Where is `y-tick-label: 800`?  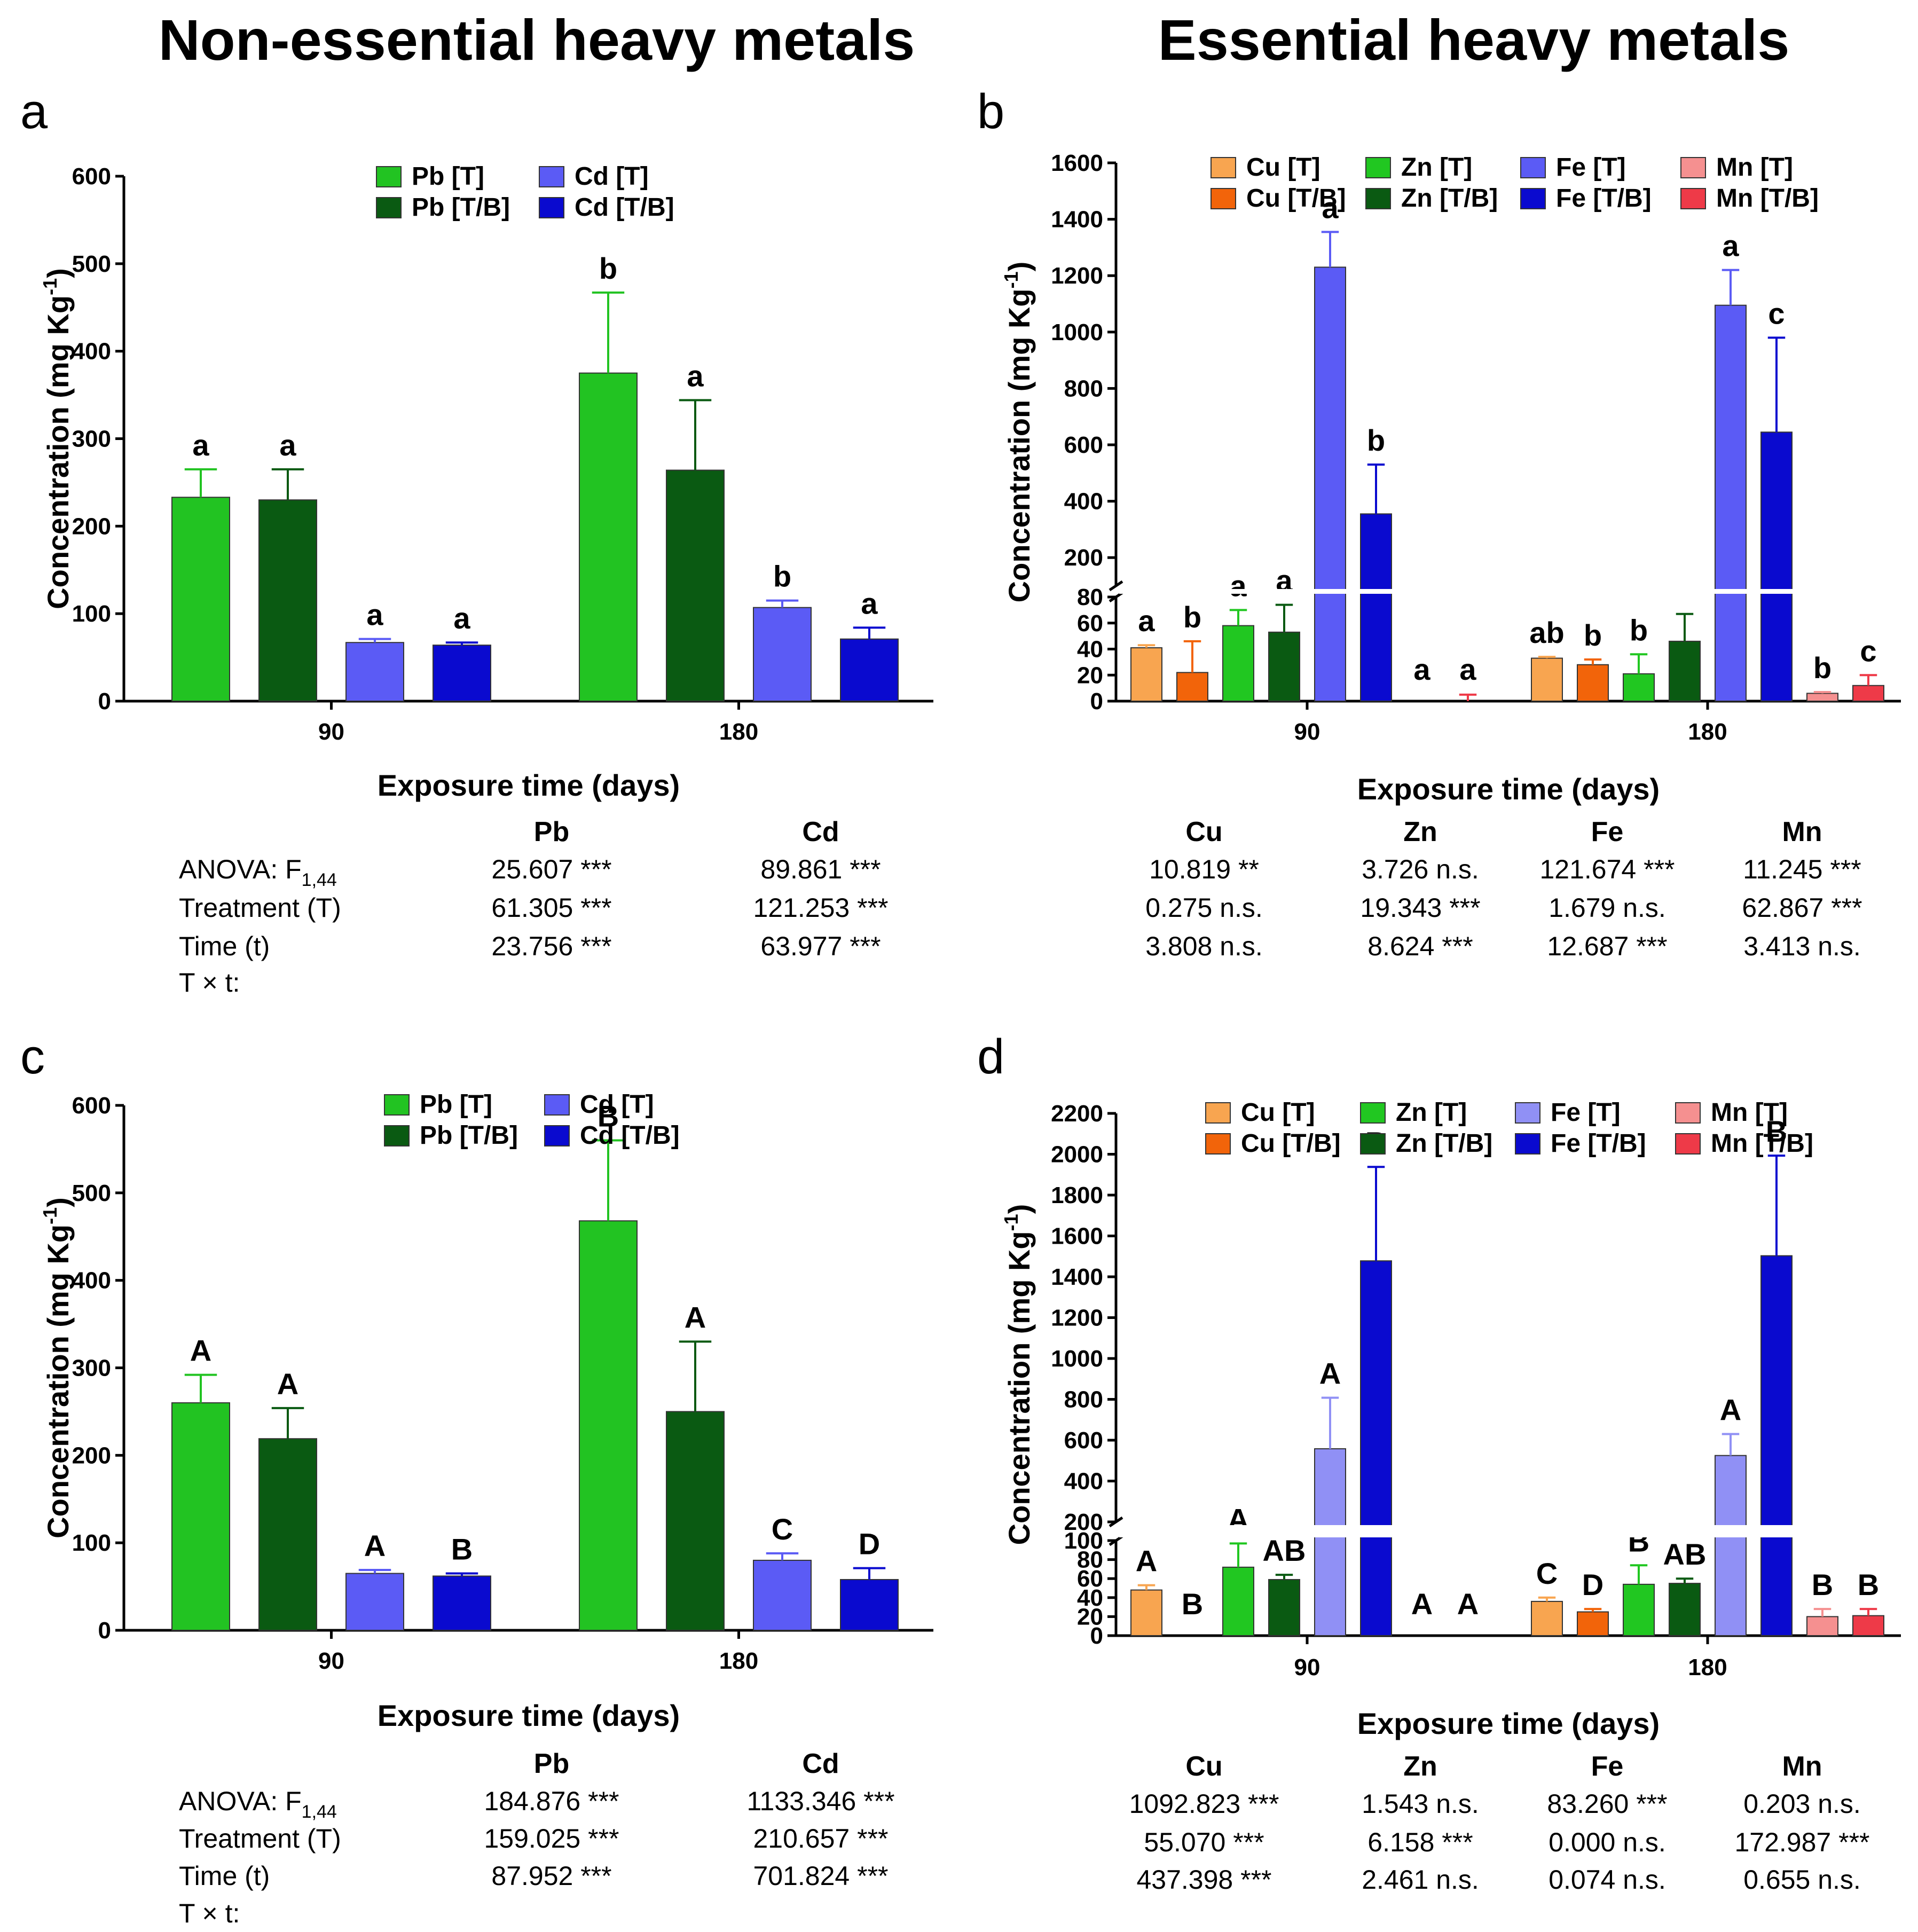
y-tick-label: 800 is located at coordinates (1083, 1400).